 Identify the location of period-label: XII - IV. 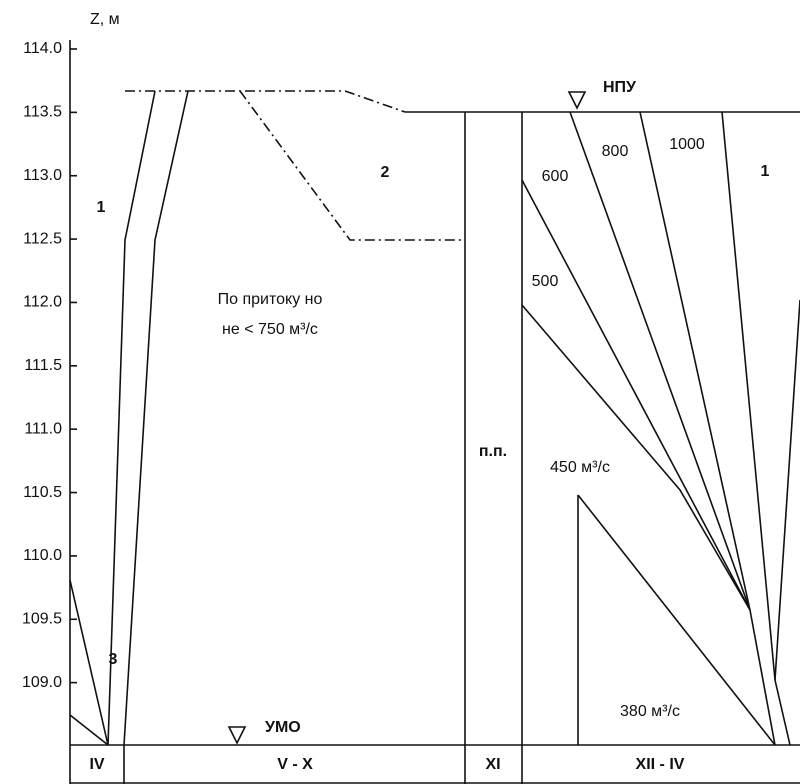
(660, 764).